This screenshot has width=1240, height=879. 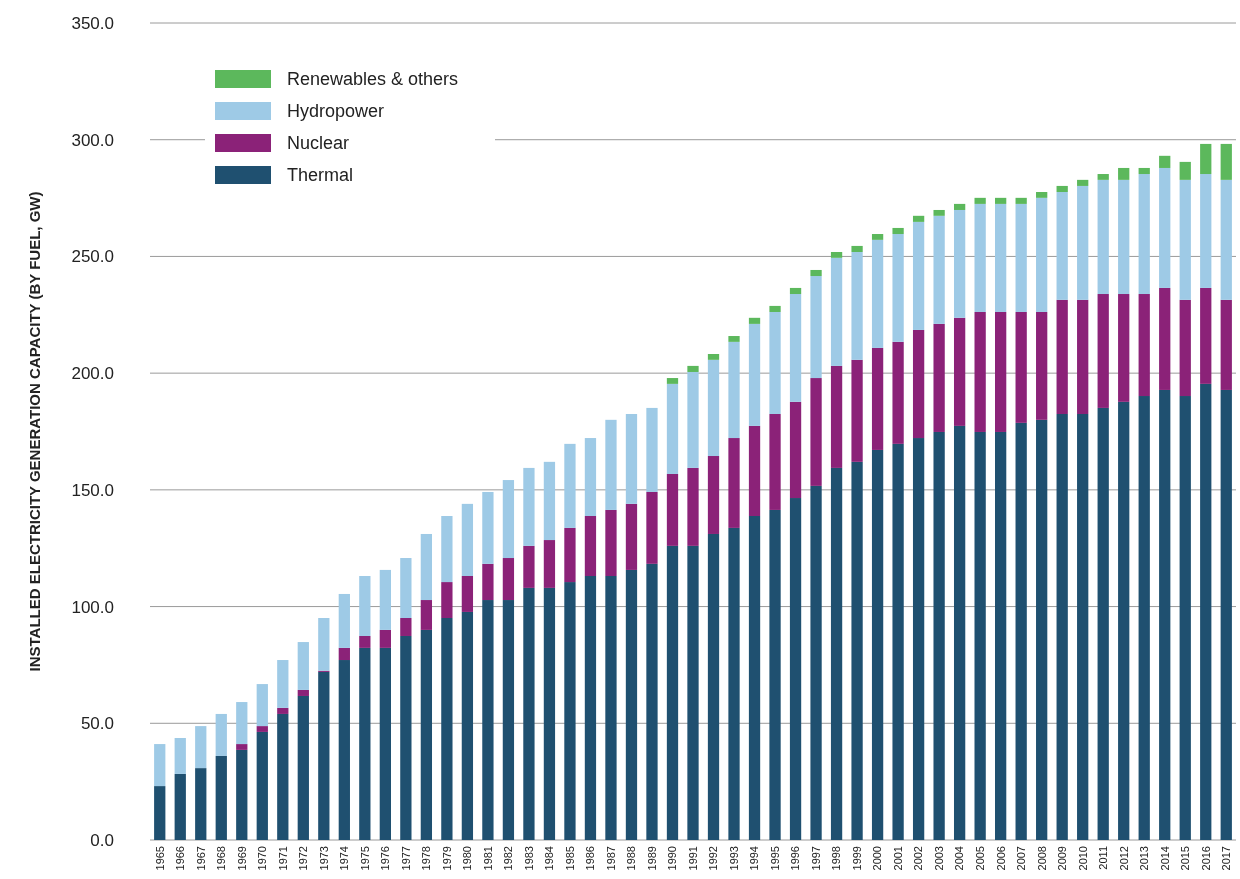 What do you see at coordinates (92, 374) in the screenshot?
I see `y-tick-label: 200.0` at bounding box center [92, 374].